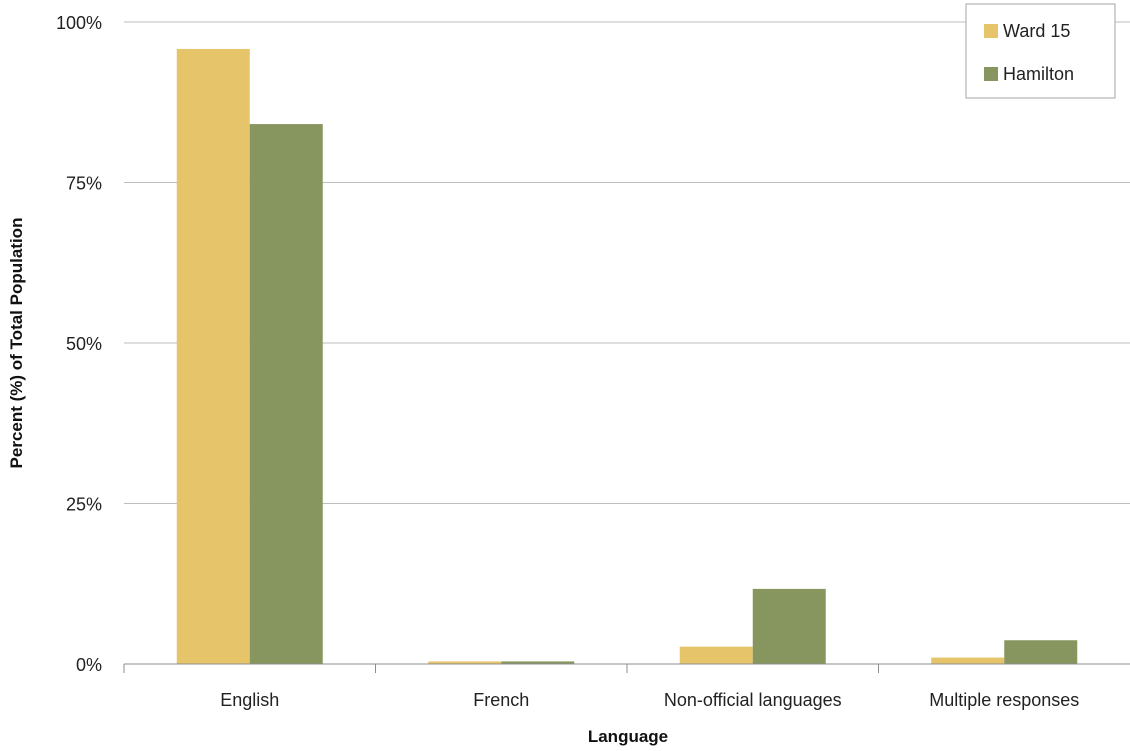 This screenshot has width=1130, height=751. I want to click on x-axis-title: Language, so click(628, 736).